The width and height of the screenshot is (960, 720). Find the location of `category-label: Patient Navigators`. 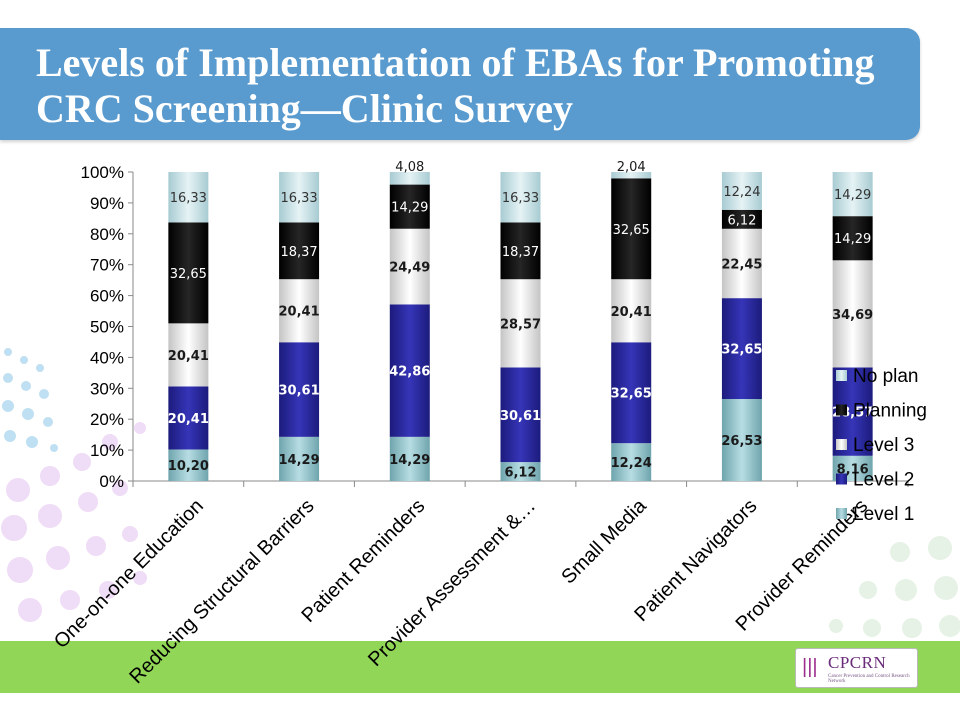

category-label: Patient Navigators is located at coordinates (695, 560).